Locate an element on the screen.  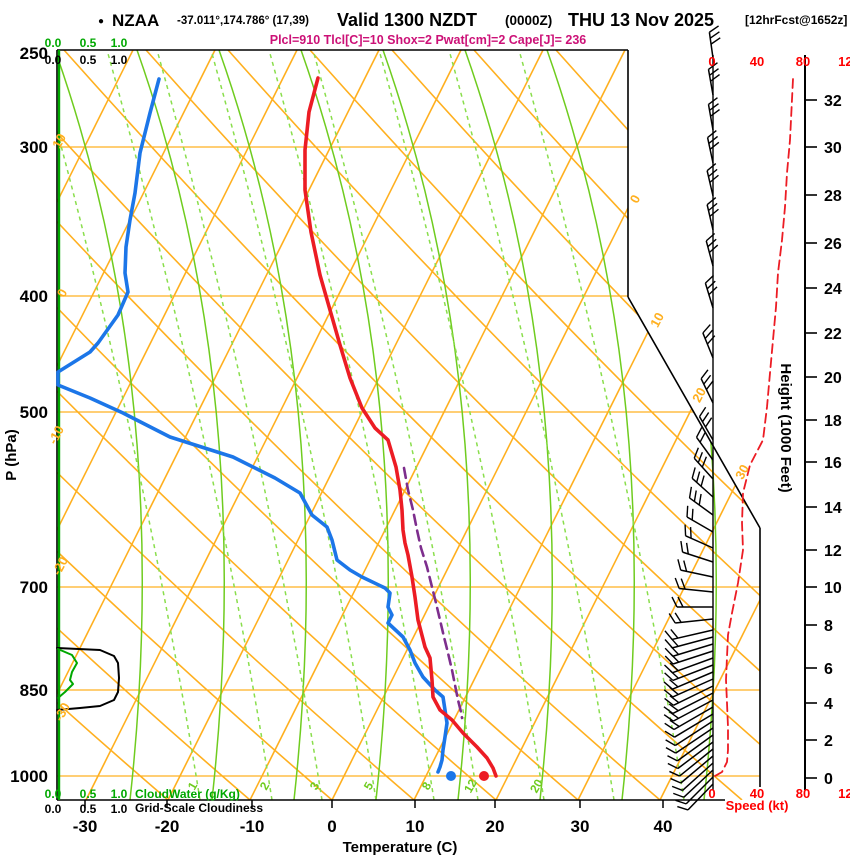
temp-tick-label: 0 is located at coordinates (331, 826).